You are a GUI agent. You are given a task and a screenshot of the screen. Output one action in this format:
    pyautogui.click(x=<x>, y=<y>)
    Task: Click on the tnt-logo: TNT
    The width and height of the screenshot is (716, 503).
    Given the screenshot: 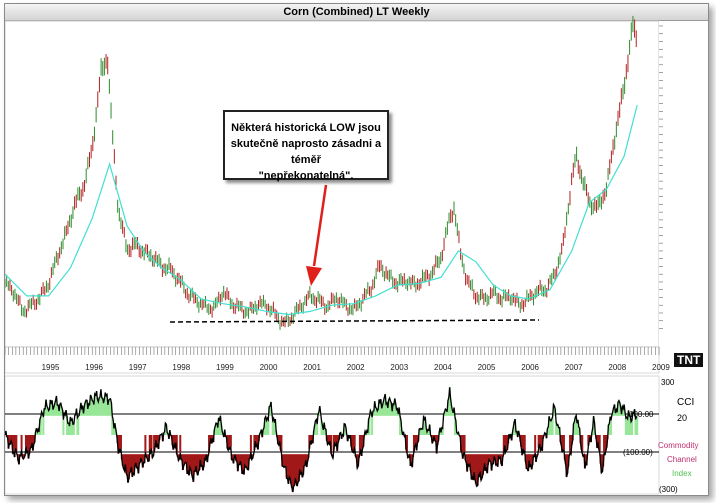 What is the action you would take?
    pyautogui.click(x=689, y=360)
    